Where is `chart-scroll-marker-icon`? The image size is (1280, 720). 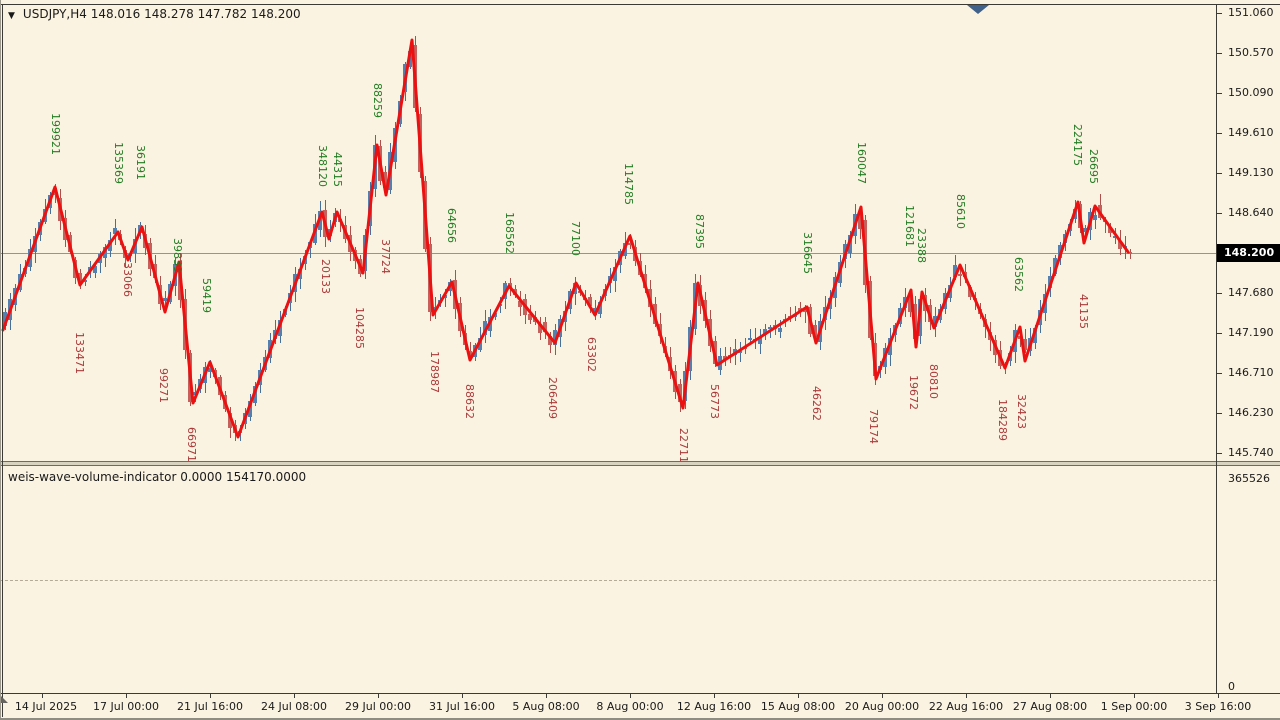
chart-scroll-marker-icon is located at coordinates (978, 9).